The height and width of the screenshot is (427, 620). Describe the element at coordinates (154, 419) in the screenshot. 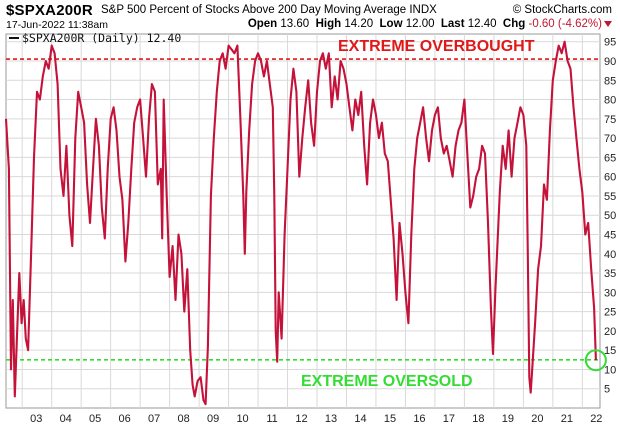

I see `x-tick-label: 07` at that location.